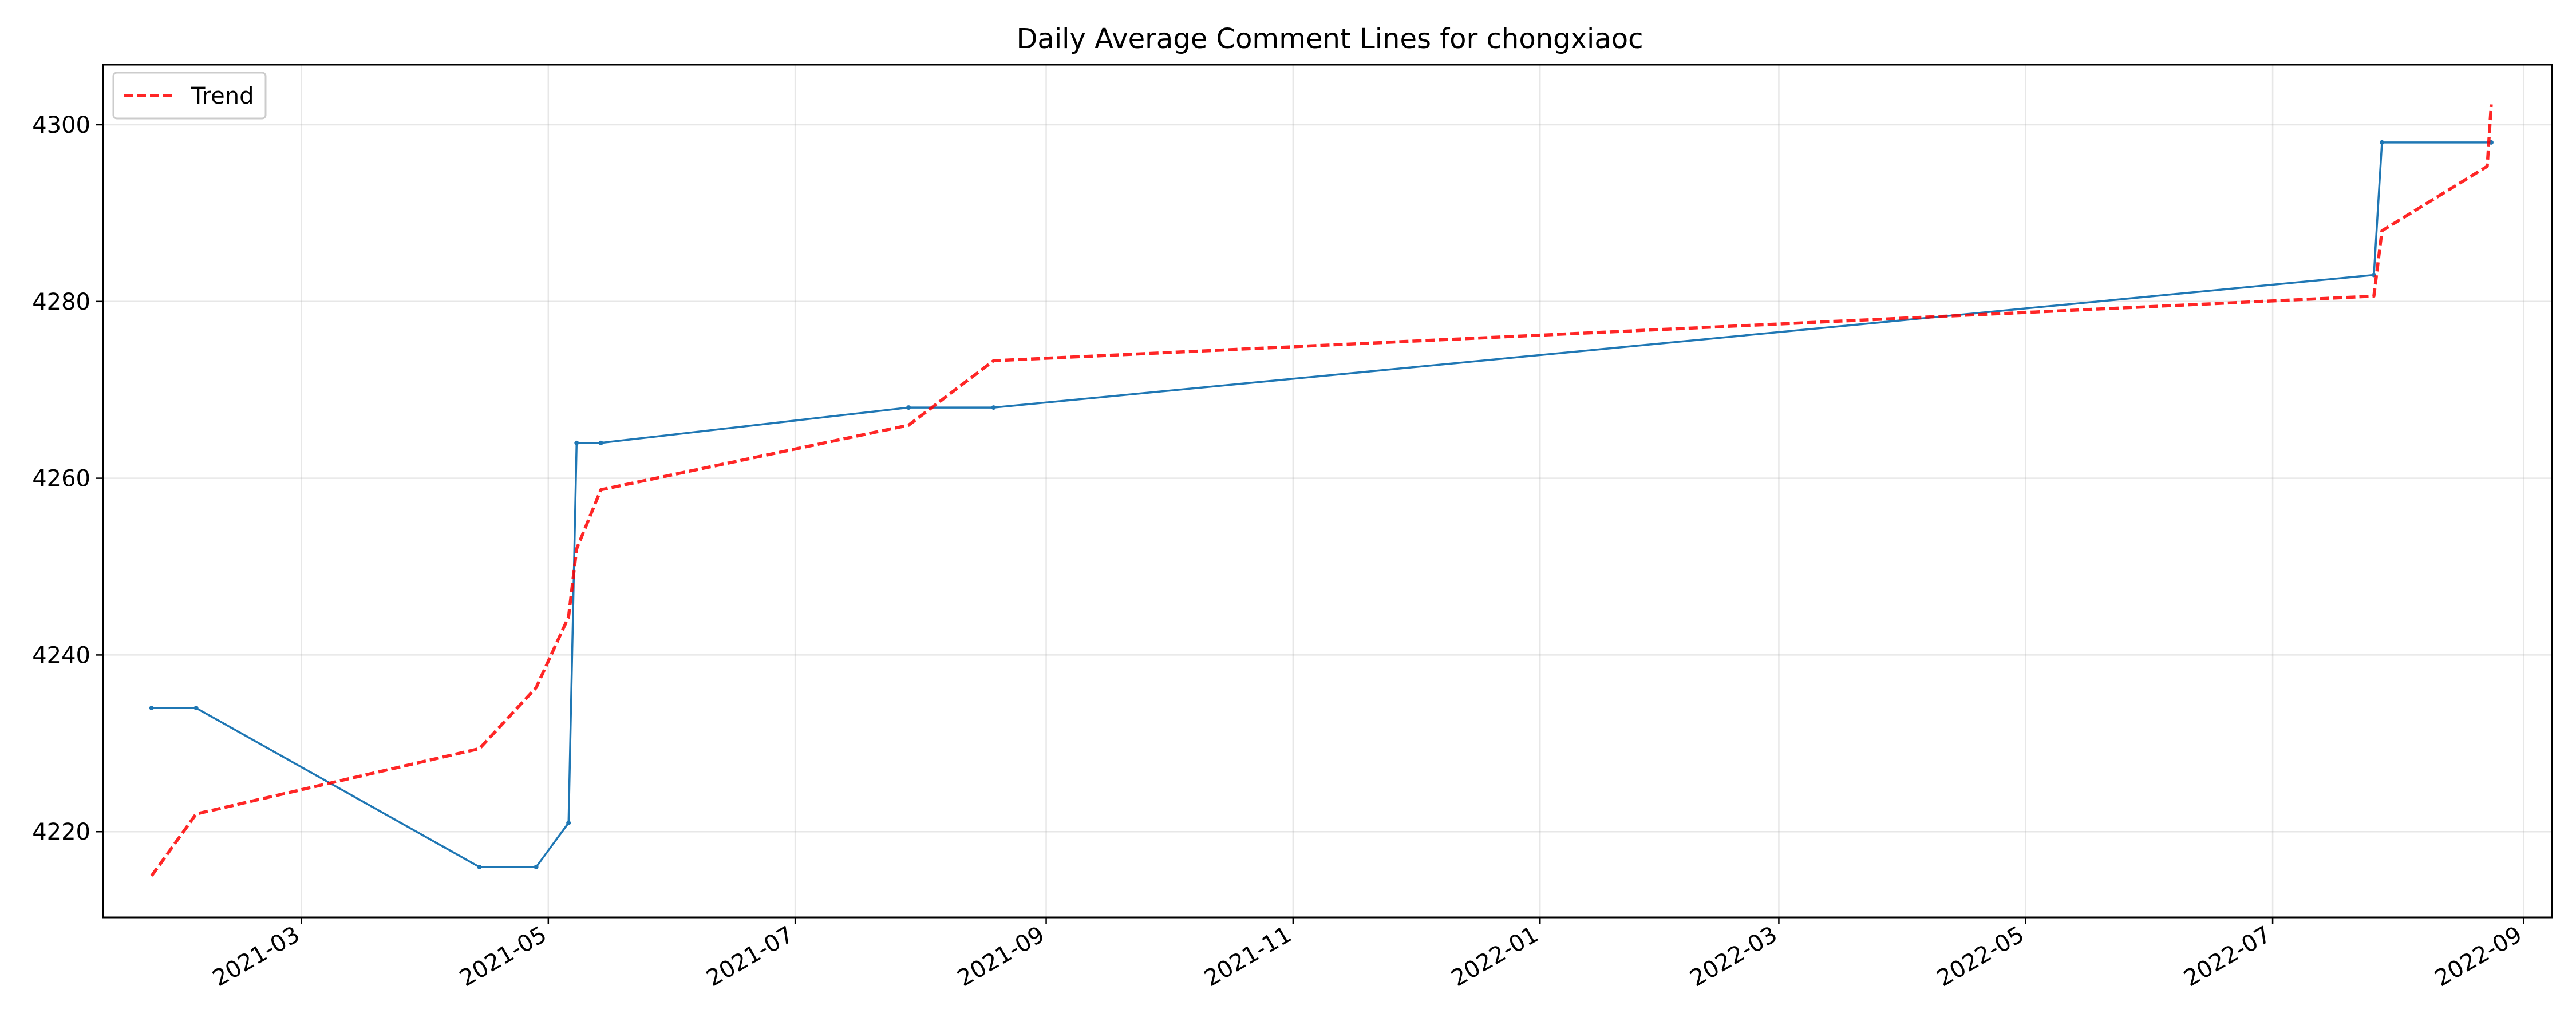 This screenshot has height=1033, width=2576. What do you see at coordinates (1248, 956) in the screenshot?
I see `x-tick-label: 2021-11` at bounding box center [1248, 956].